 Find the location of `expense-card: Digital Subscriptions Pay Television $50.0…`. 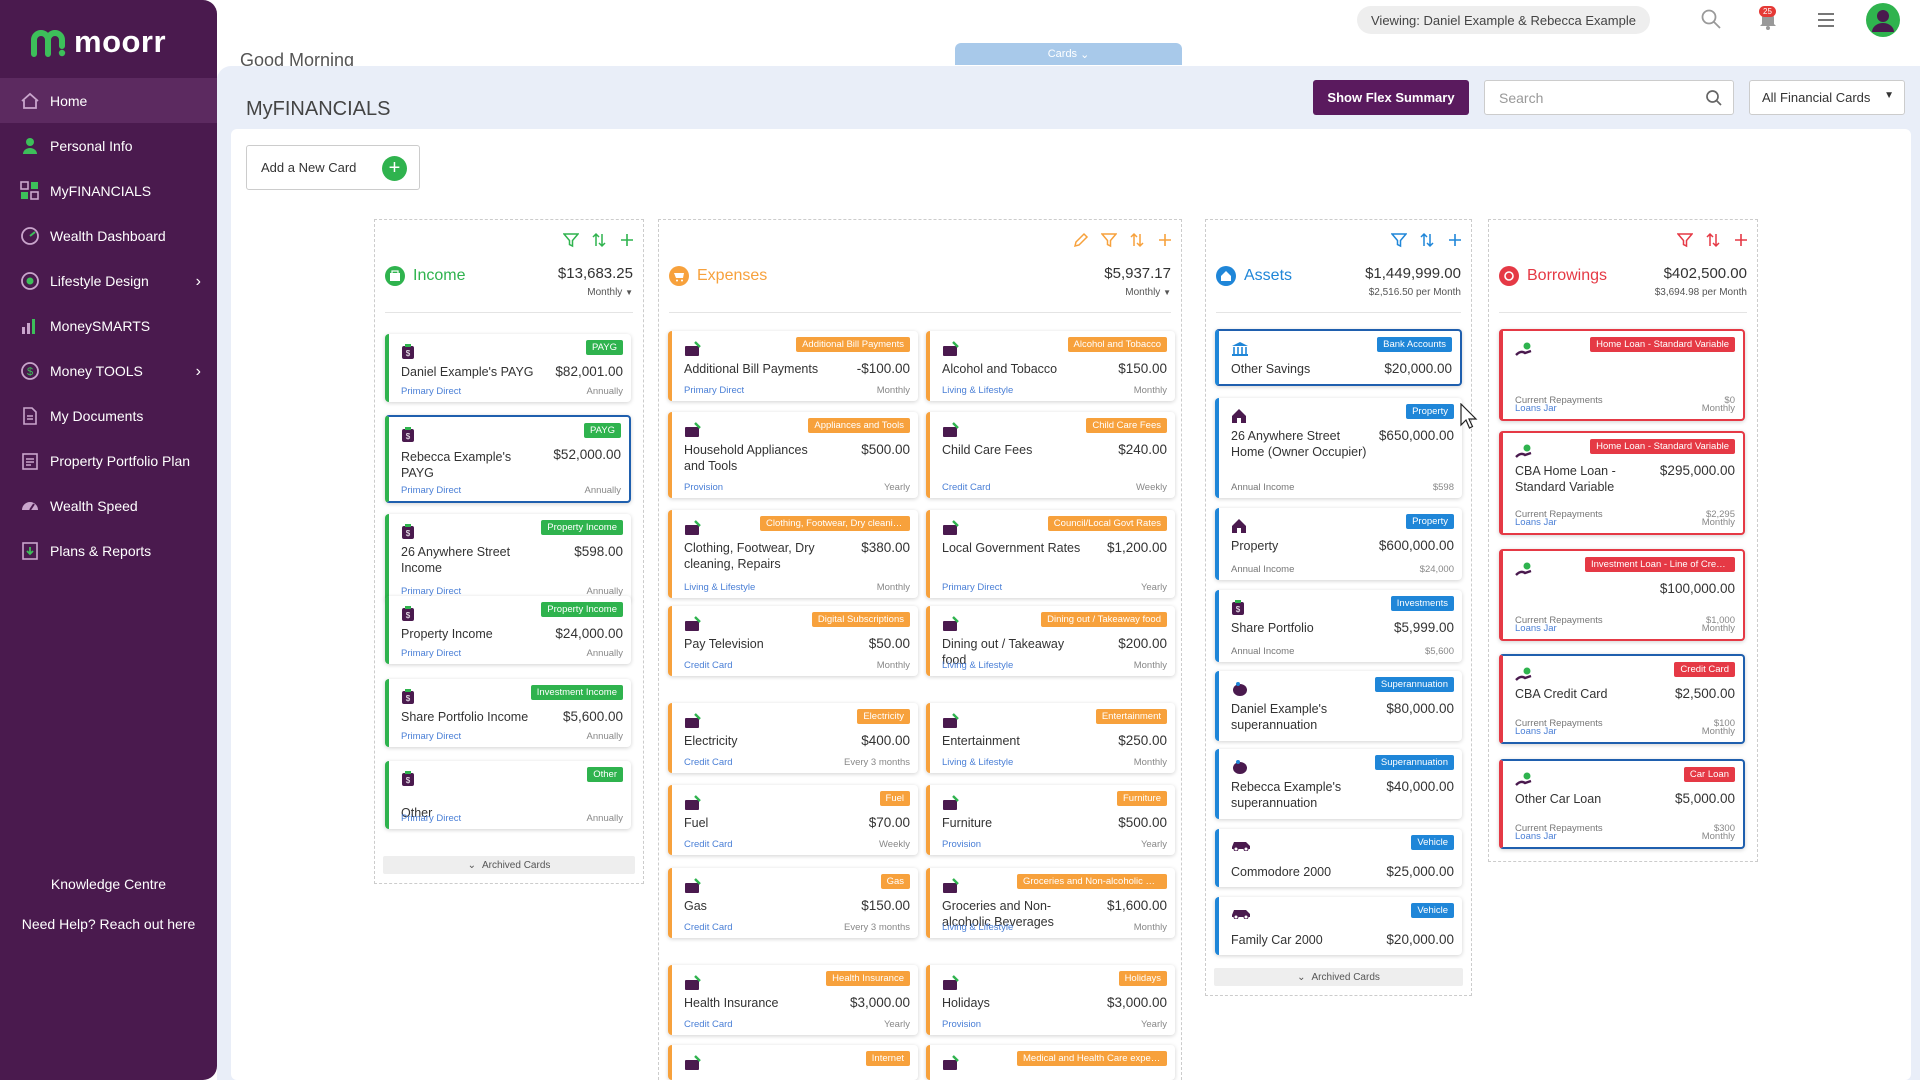

expense-card: Digital Subscriptions Pay Television $50.0… is located at coordinates (793, 641).